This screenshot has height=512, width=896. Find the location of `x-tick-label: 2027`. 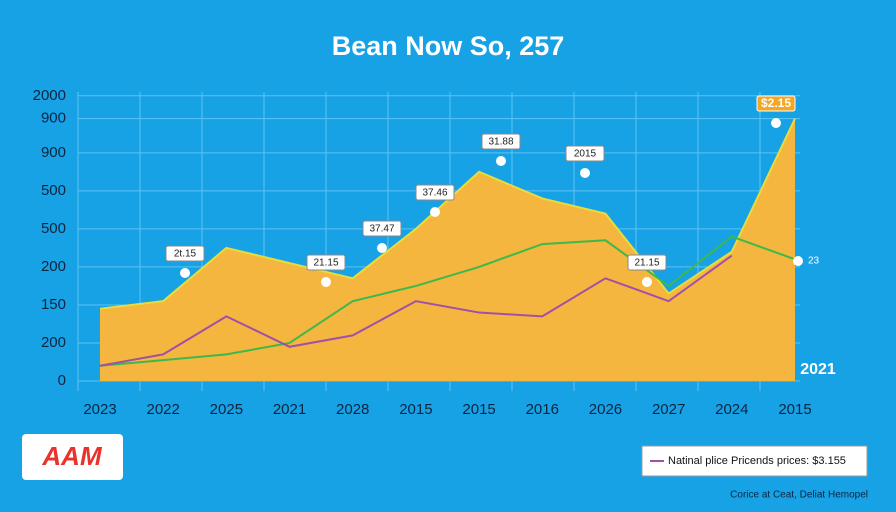

x-tick-label: 2027 is located at coordinates (668, 409).